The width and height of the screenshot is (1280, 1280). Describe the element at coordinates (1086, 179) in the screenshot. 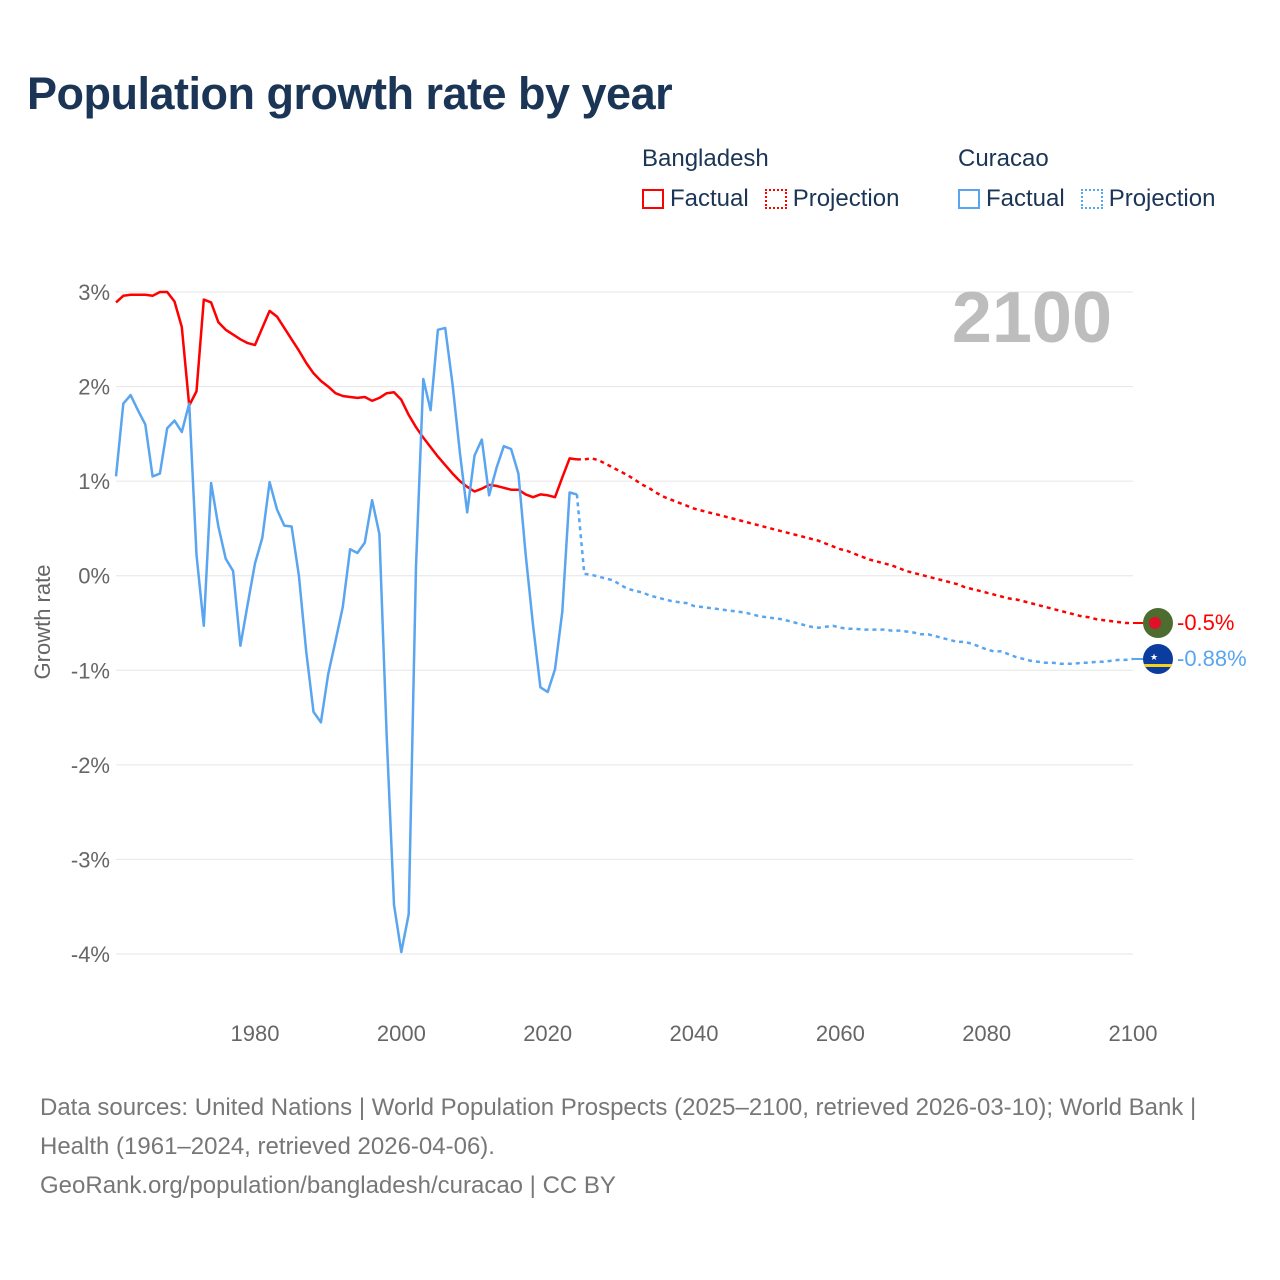

I see `legend-curacao: Curacao Factual Projection` at that location.